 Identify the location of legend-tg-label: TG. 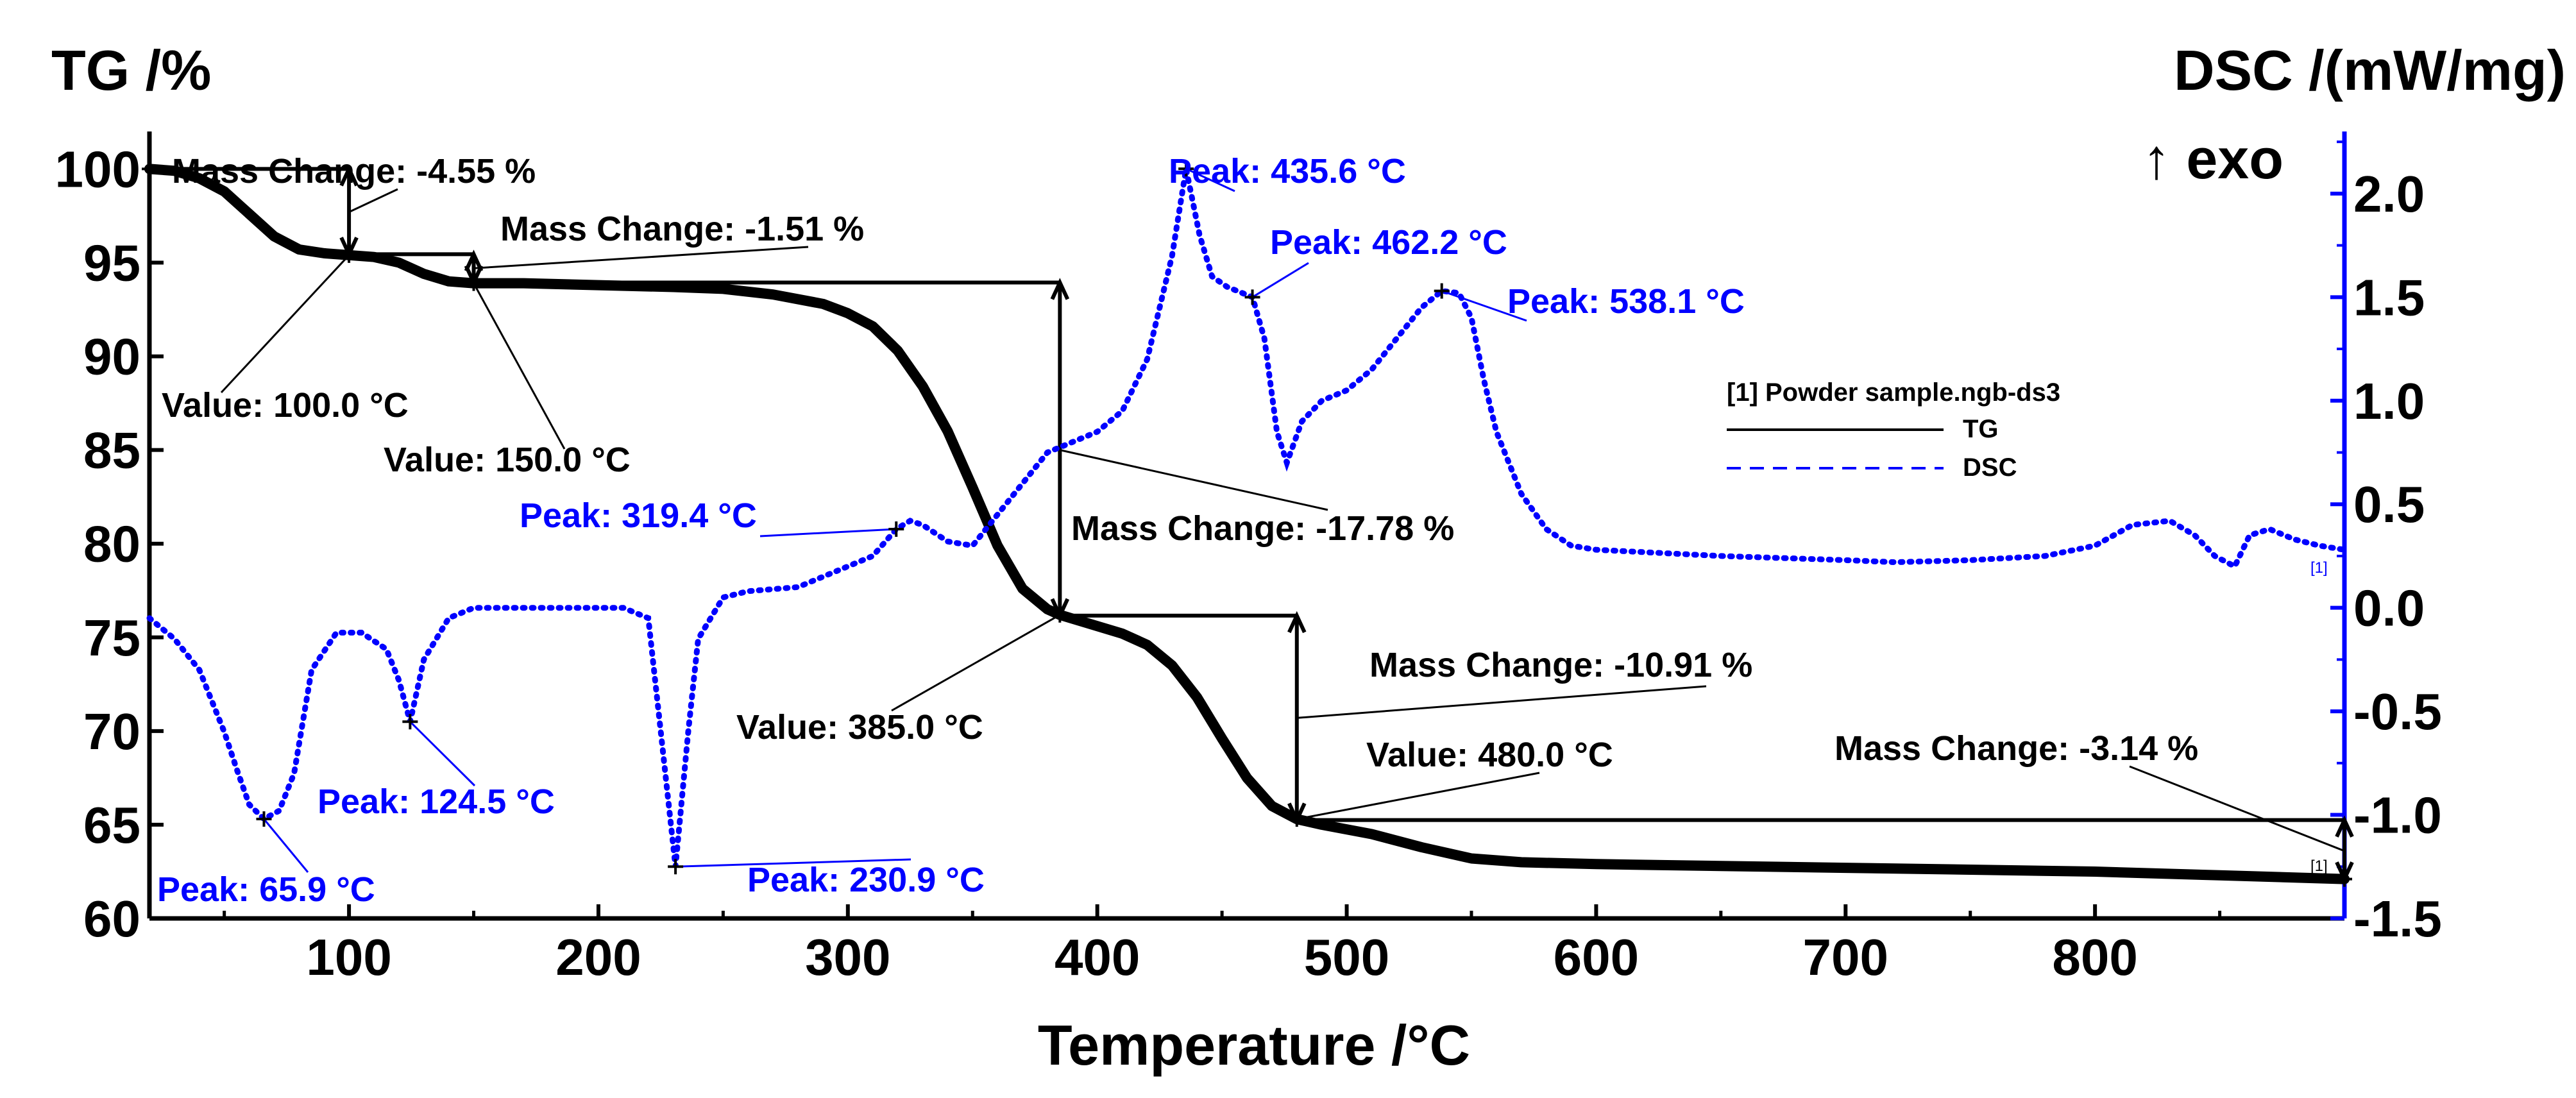
(1981, 429).